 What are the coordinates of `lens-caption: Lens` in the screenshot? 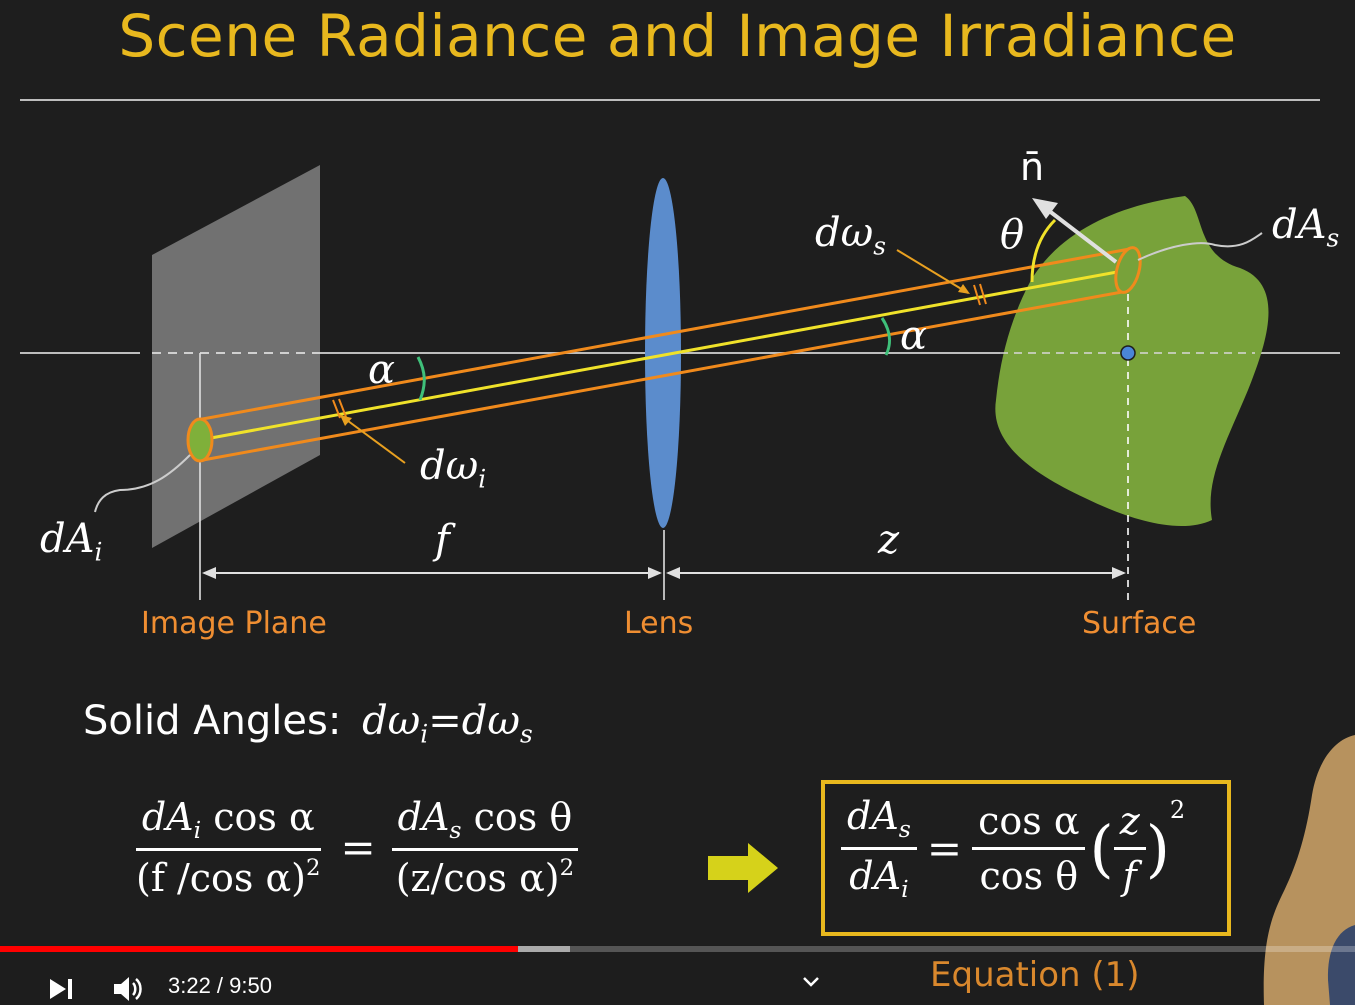 It's located at (659, 623).